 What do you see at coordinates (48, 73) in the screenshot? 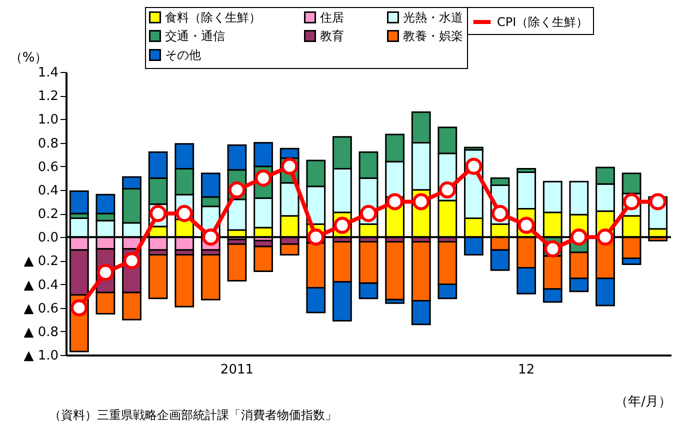
I see `y-tick-label: 1.4` at bounding box center [48, 73].